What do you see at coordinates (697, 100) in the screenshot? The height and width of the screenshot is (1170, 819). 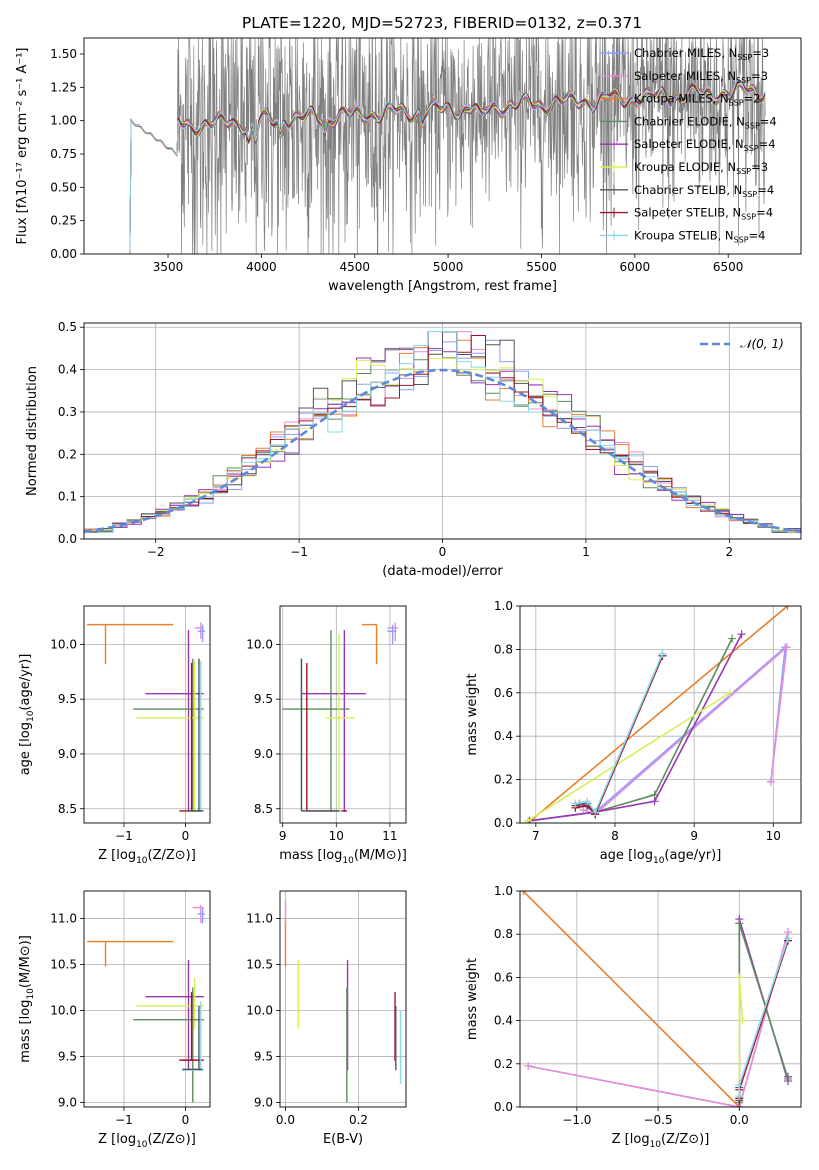 I see `legend-entry-kroupa_miles: Kroupa MILES, NSSP=2` at bounding box center [697, 100].